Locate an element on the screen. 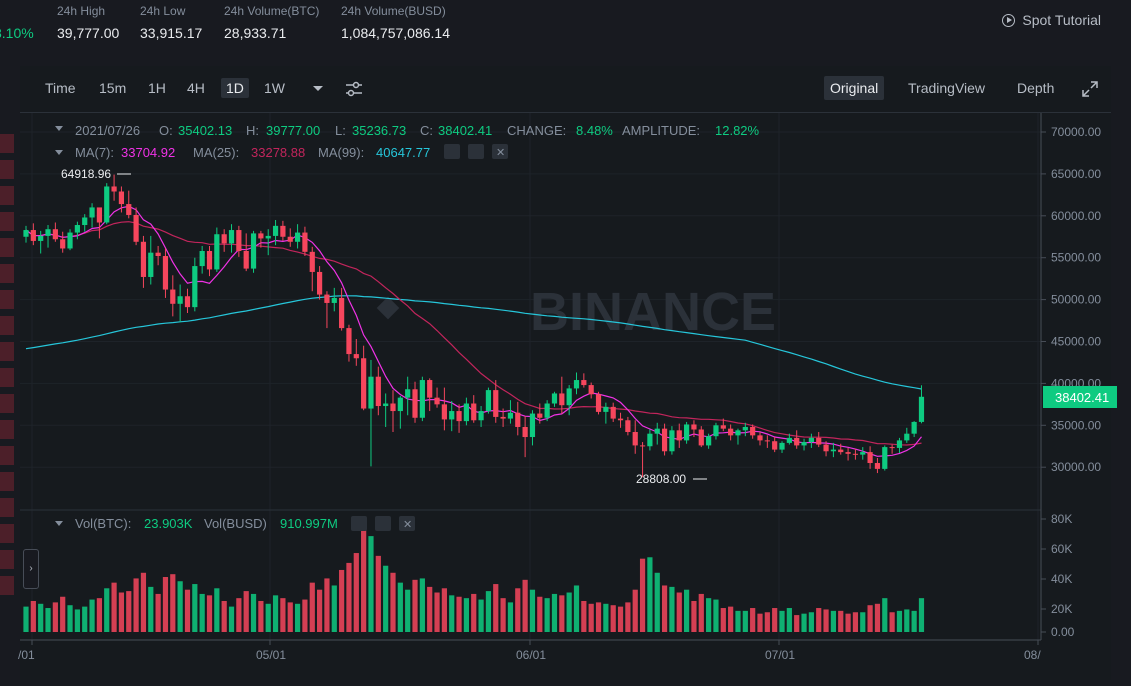 Image resolution: width=1131 pixels, height=686 pixels. interval-1w: 1W is located at coordinates (274, 88).